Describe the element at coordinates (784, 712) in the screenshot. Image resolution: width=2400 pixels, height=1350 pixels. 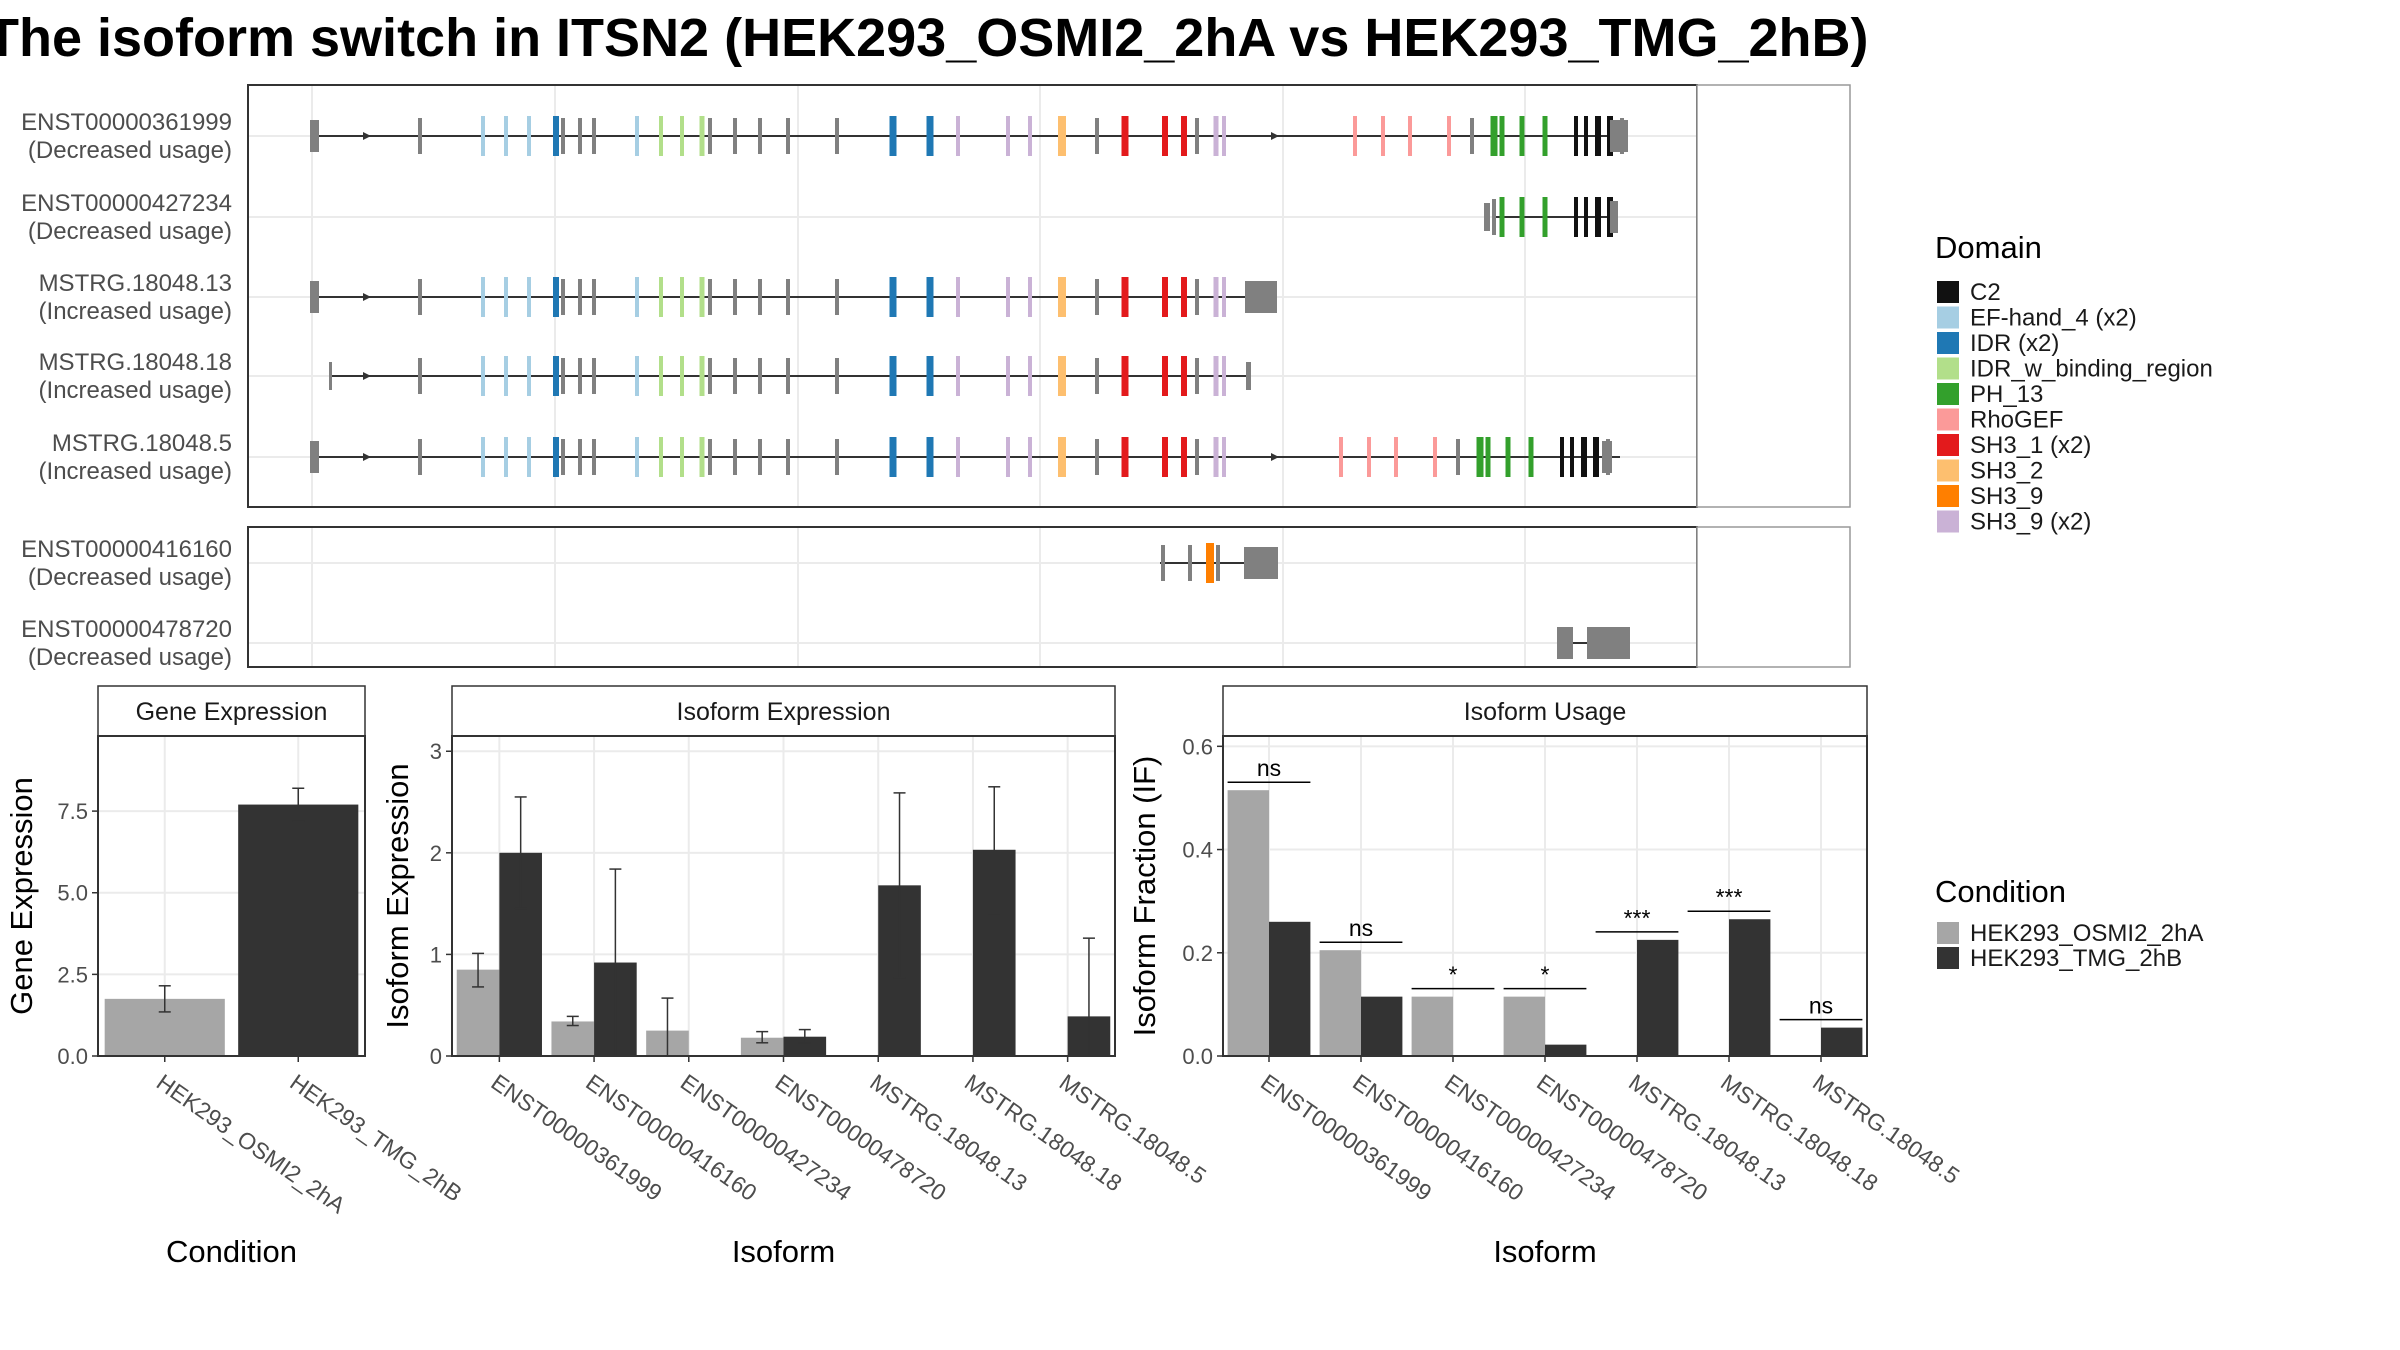
I see `chart-title: Isoform Expression` at that location.